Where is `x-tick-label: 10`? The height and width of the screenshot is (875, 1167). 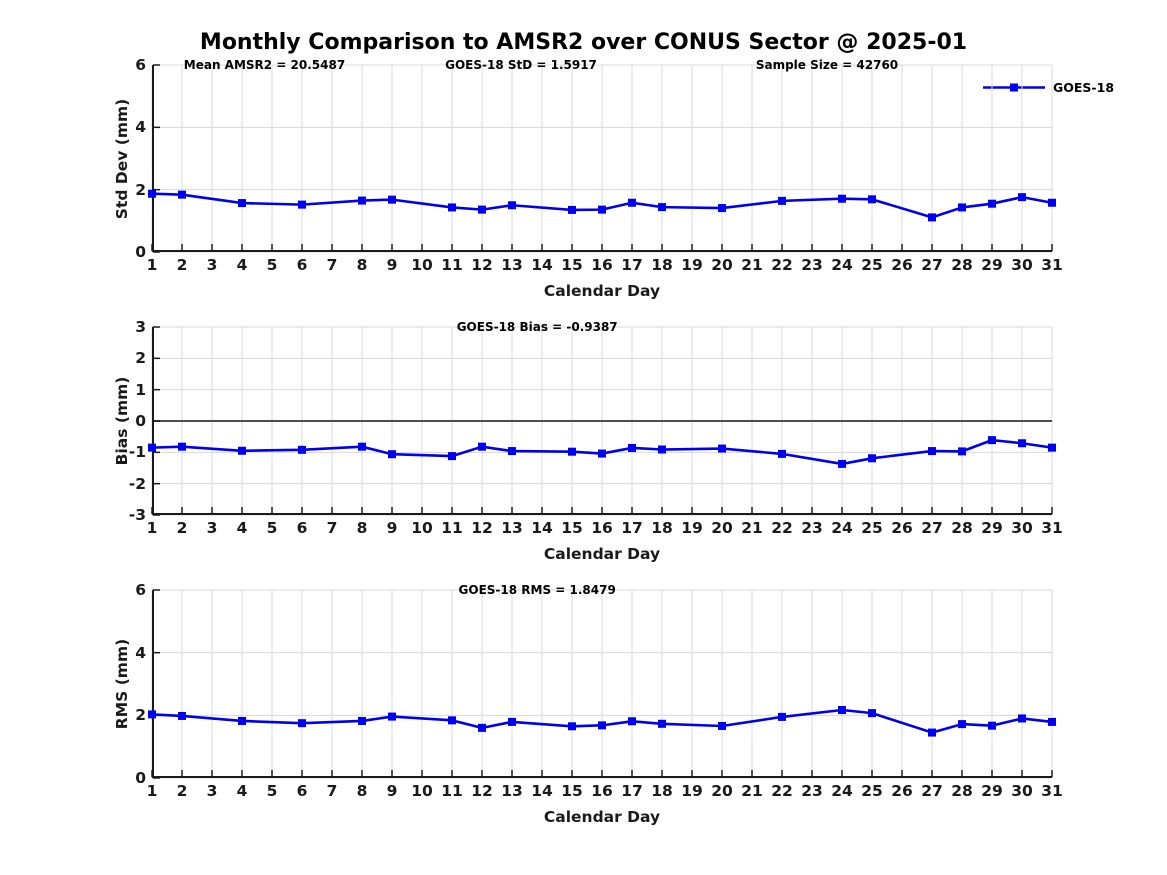
x-tick-label: 10 is located at coordinates (422, 528).